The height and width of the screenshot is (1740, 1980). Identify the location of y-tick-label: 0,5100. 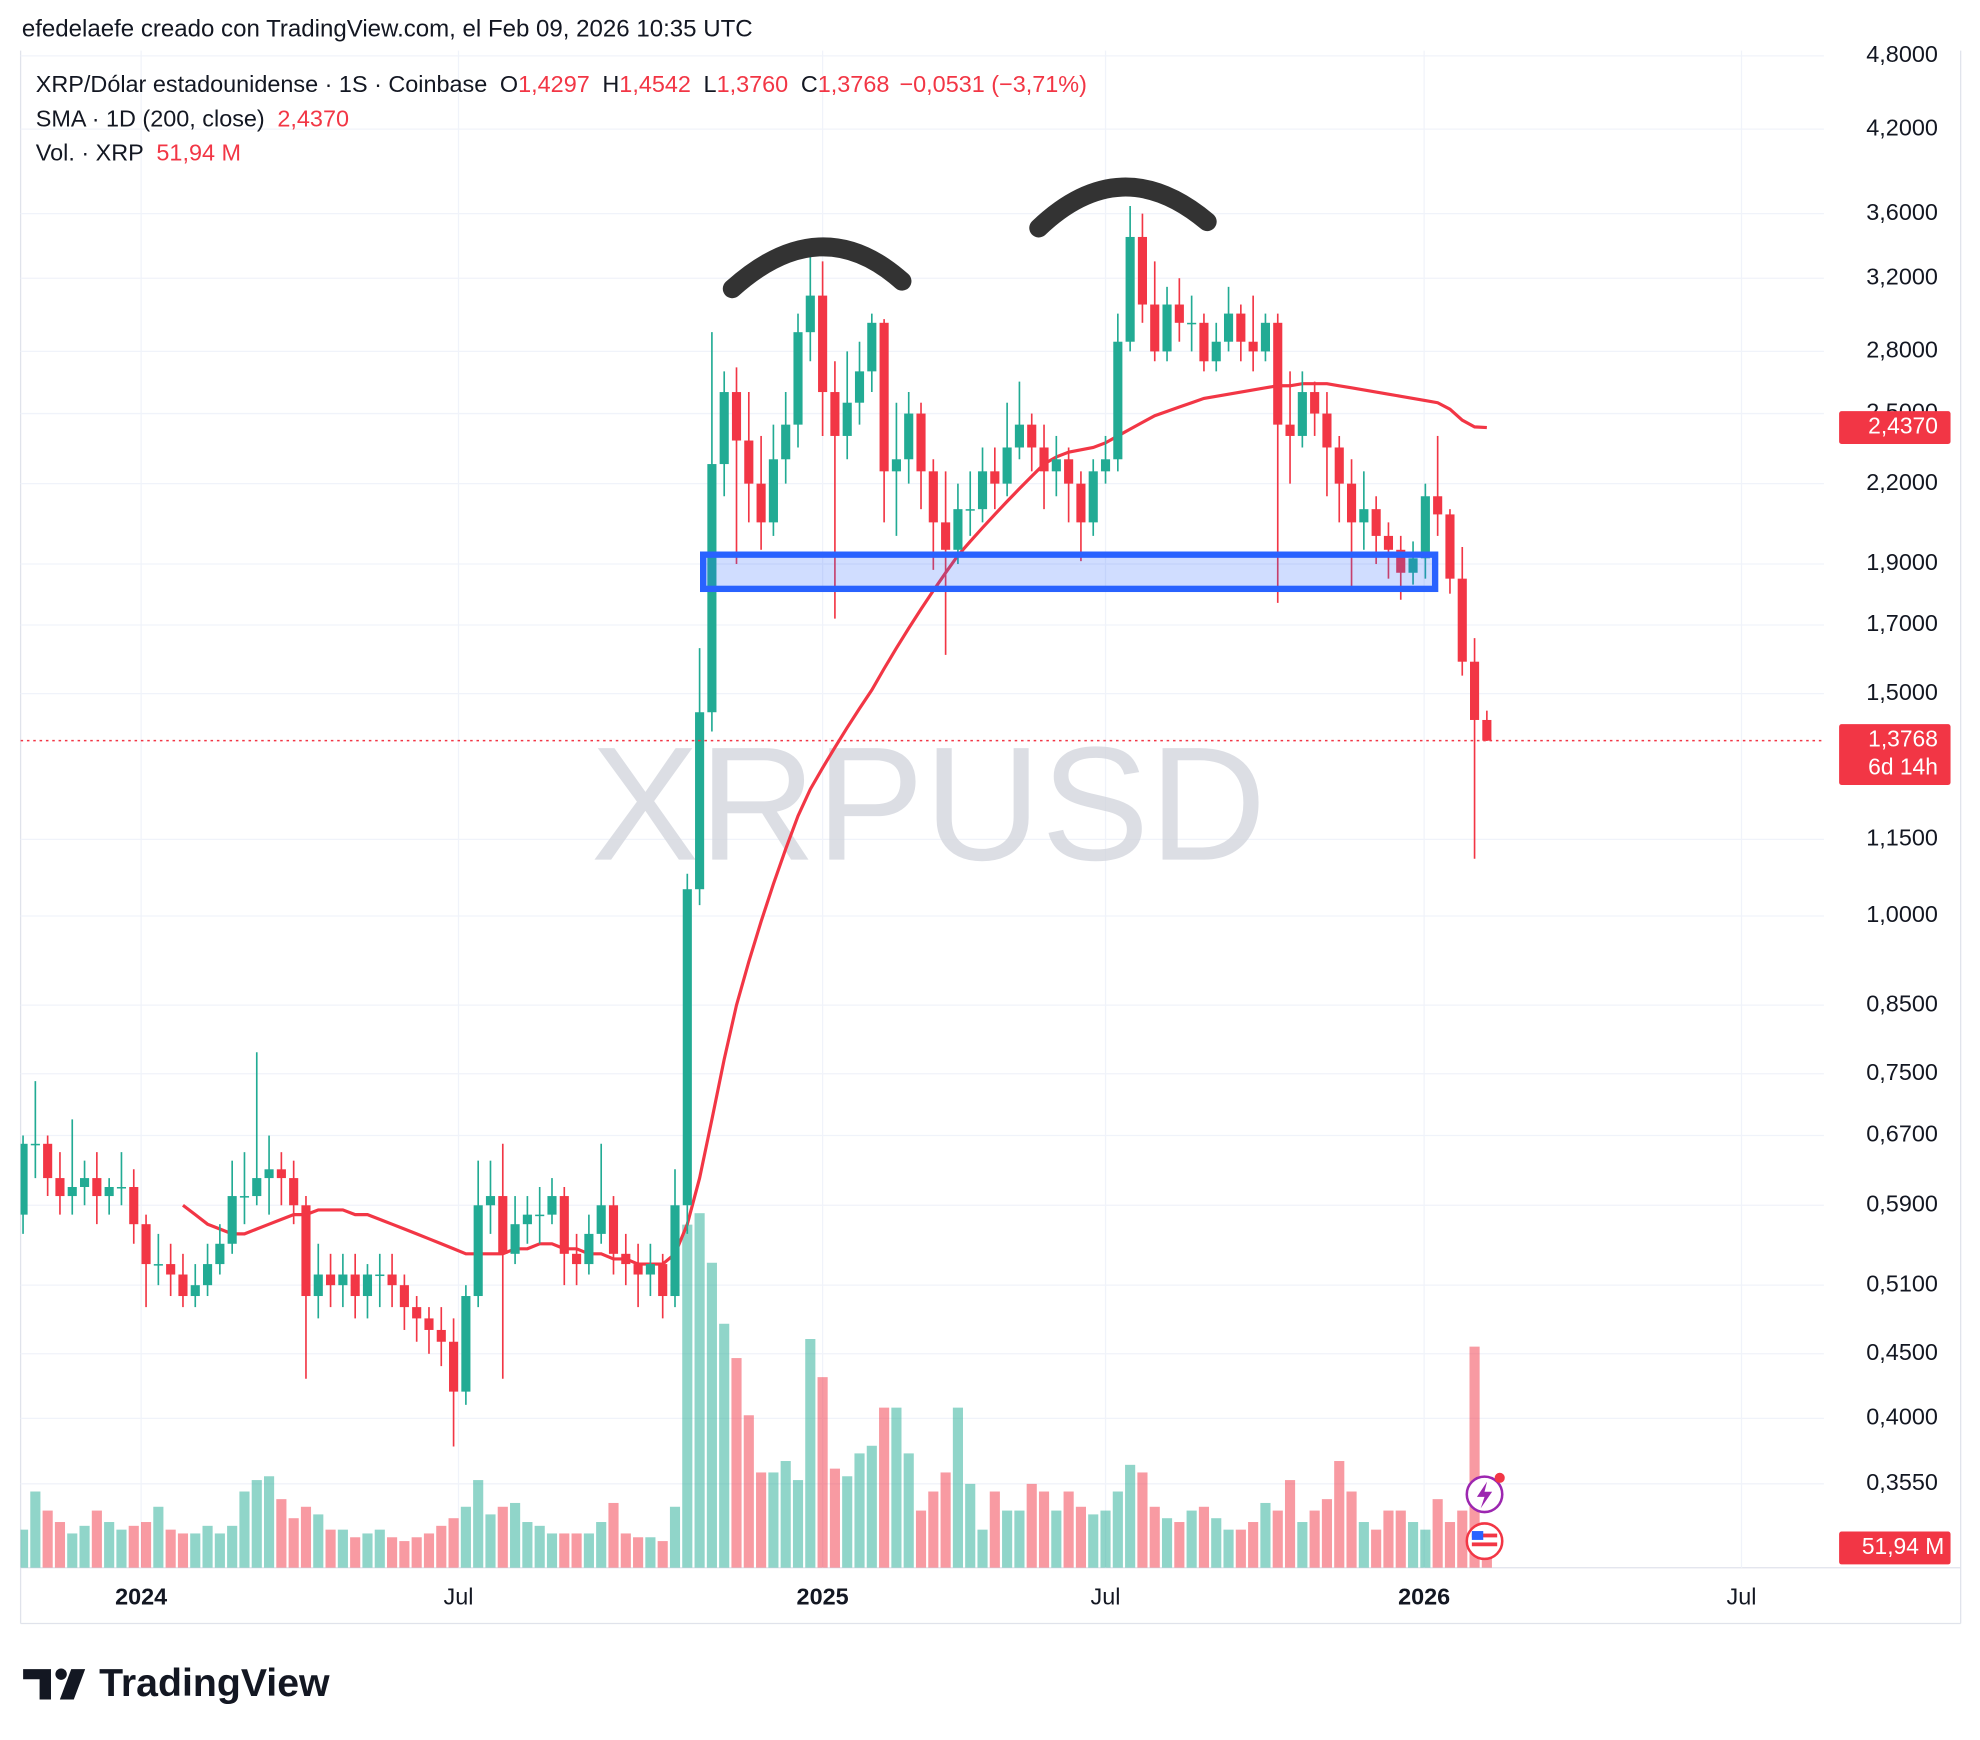
(1902, 1283).